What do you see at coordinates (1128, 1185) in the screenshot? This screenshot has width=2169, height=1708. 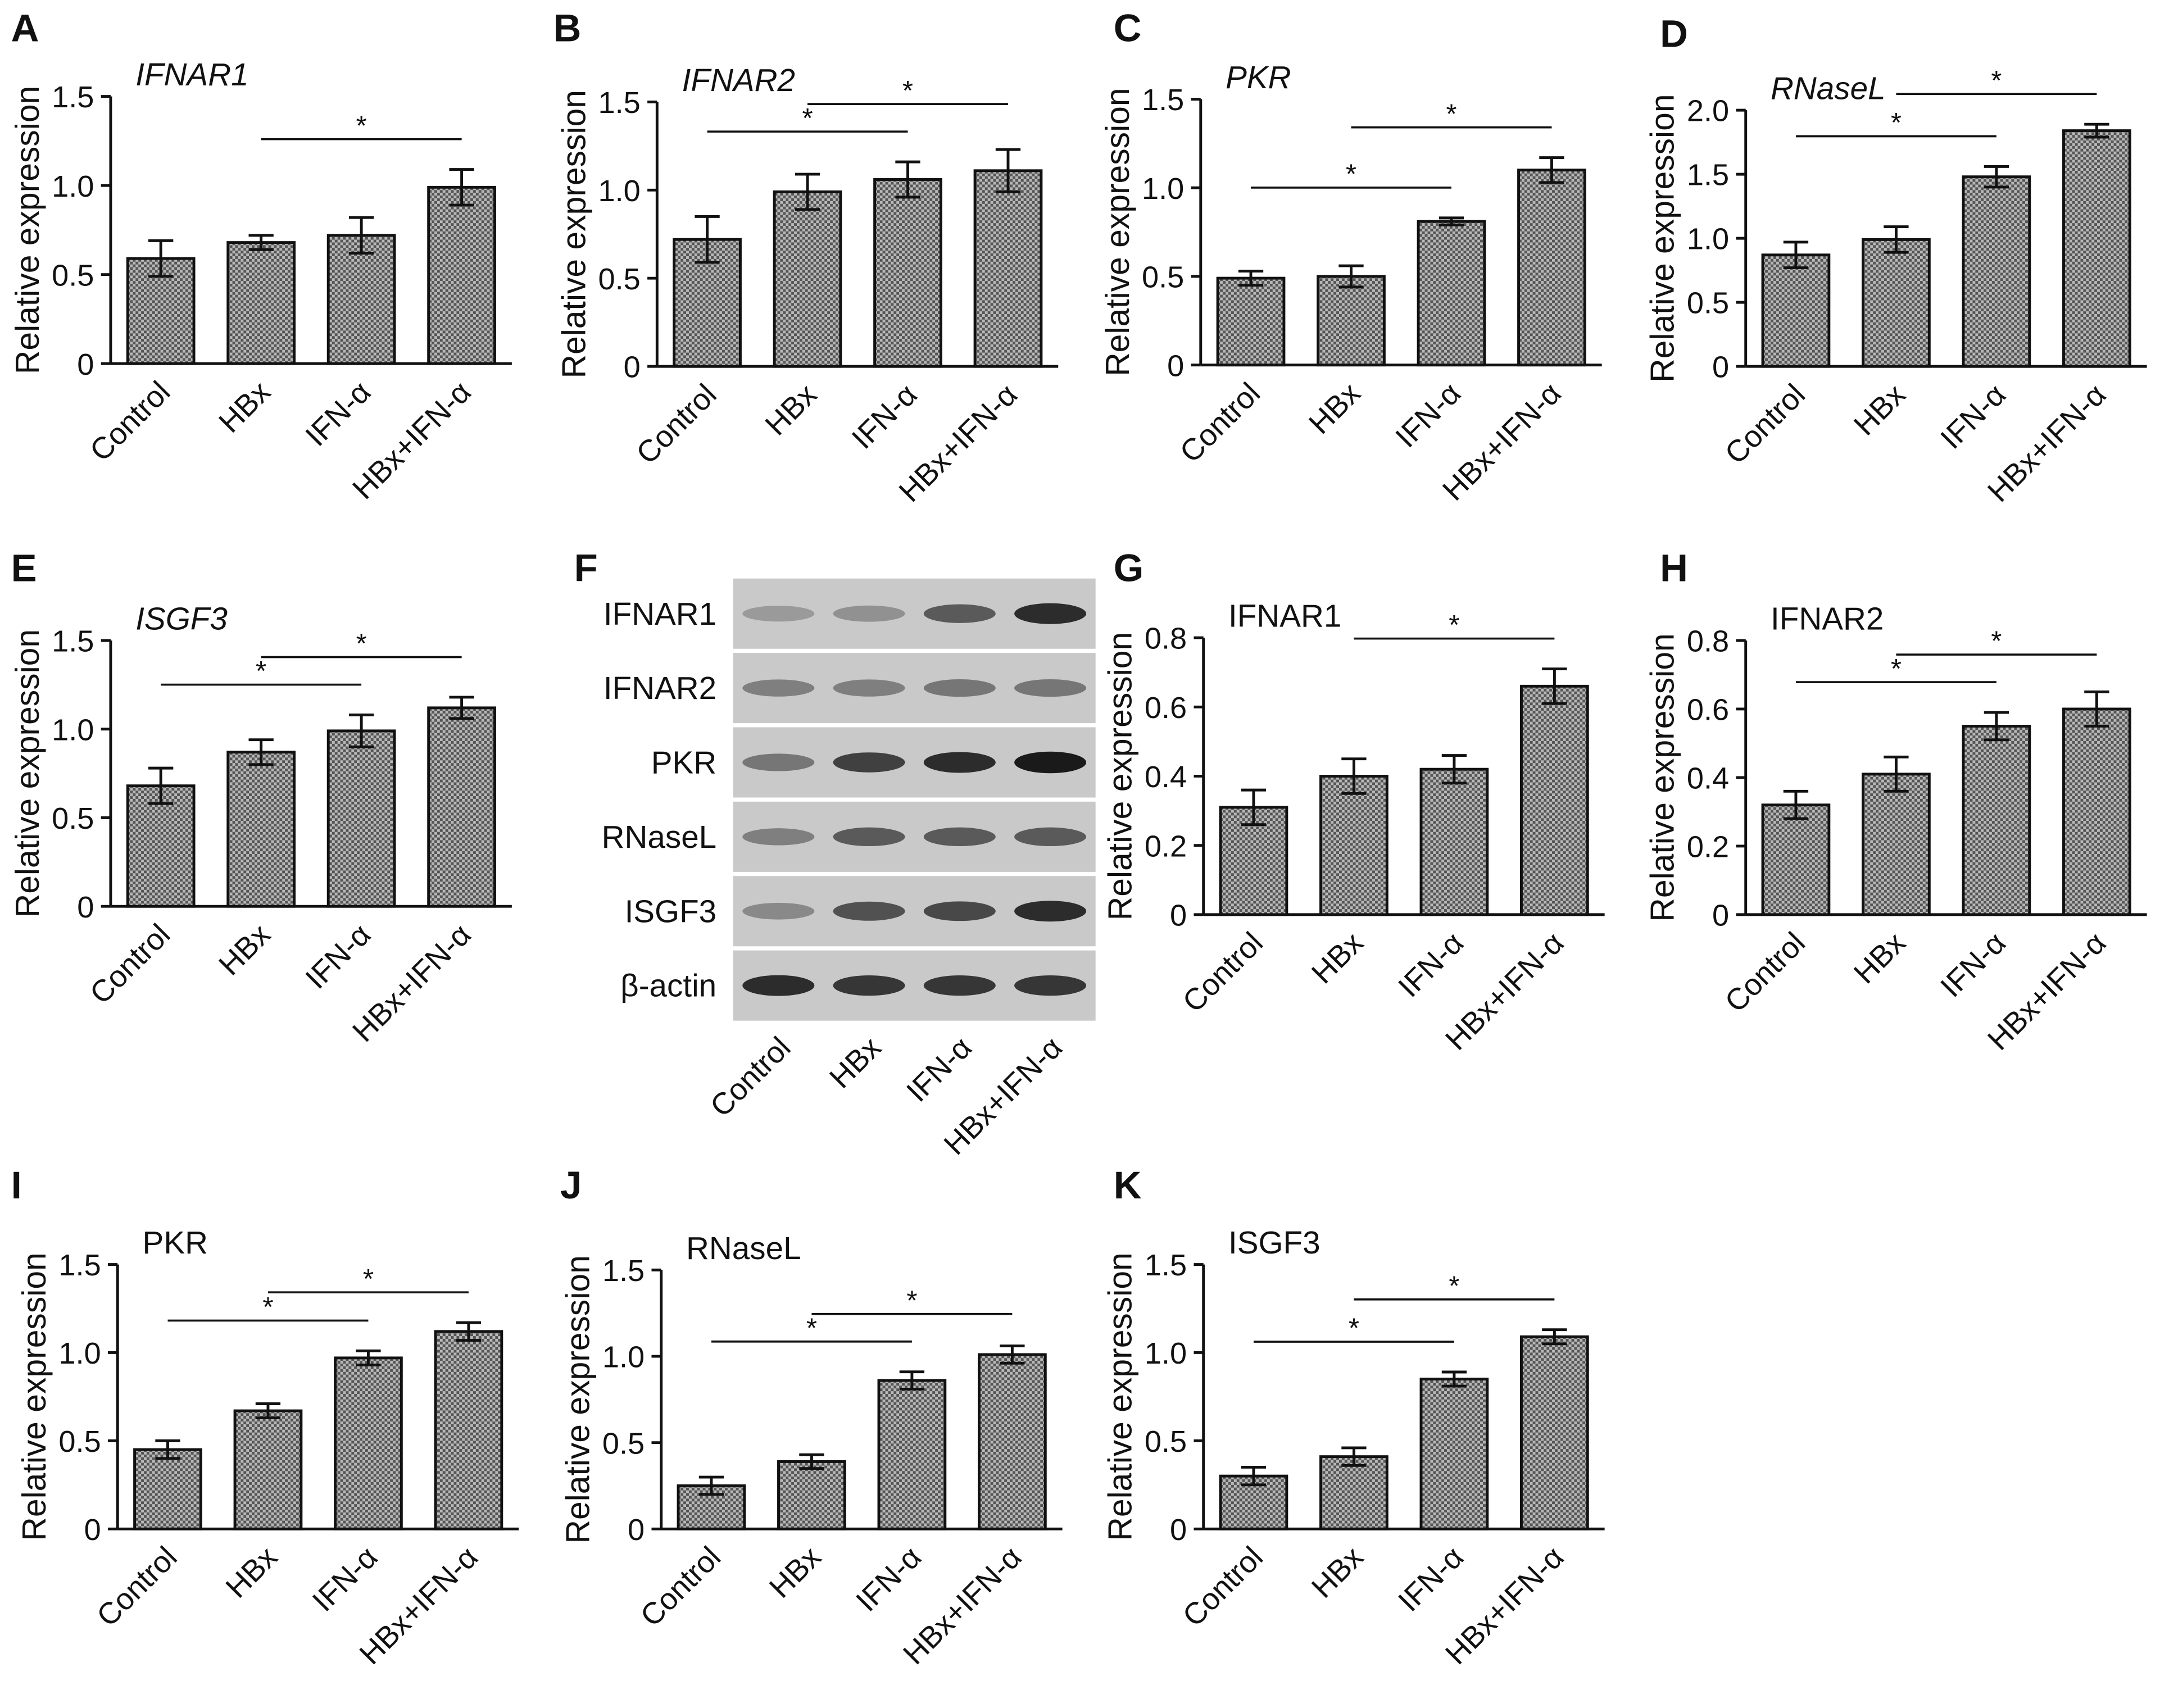 I see `panel-label: K` at bounding box center [1128, 1185].